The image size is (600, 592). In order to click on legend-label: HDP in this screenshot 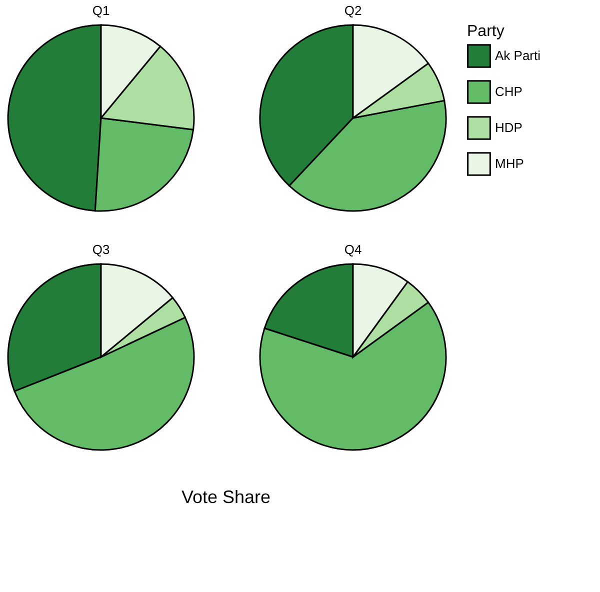, I will do `click(508, 127)`.